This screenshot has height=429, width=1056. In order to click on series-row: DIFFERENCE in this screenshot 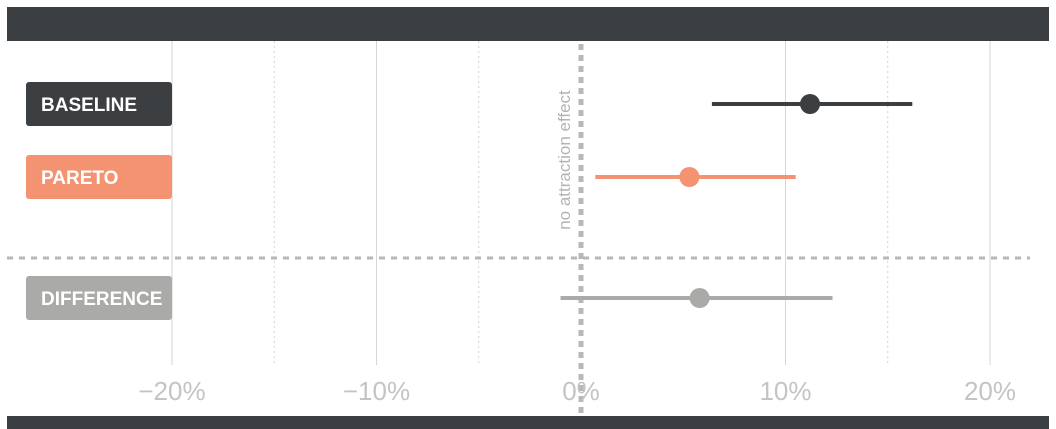, I will do `click(429, 298)`.